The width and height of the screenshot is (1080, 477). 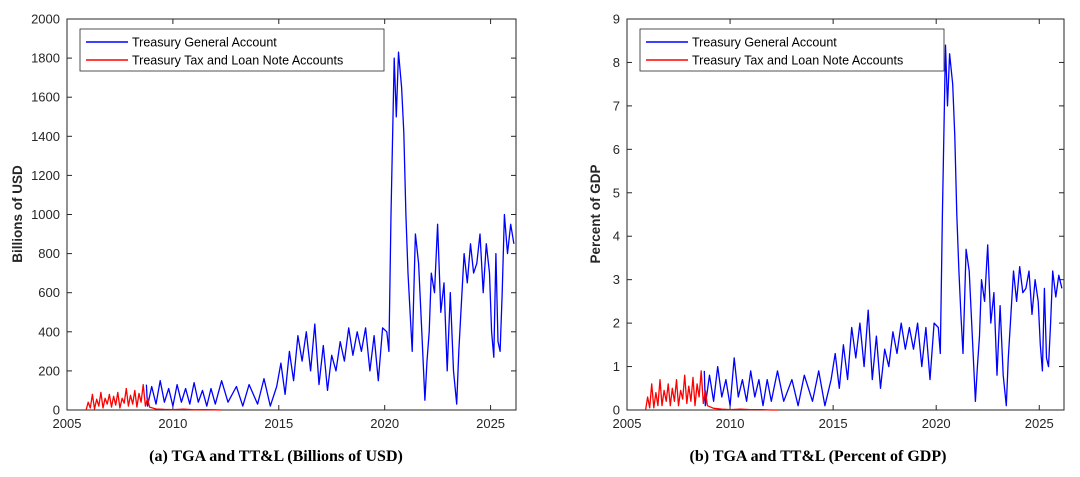 I want to click on y-tick-label: 1600, so click(x=45, y=97).